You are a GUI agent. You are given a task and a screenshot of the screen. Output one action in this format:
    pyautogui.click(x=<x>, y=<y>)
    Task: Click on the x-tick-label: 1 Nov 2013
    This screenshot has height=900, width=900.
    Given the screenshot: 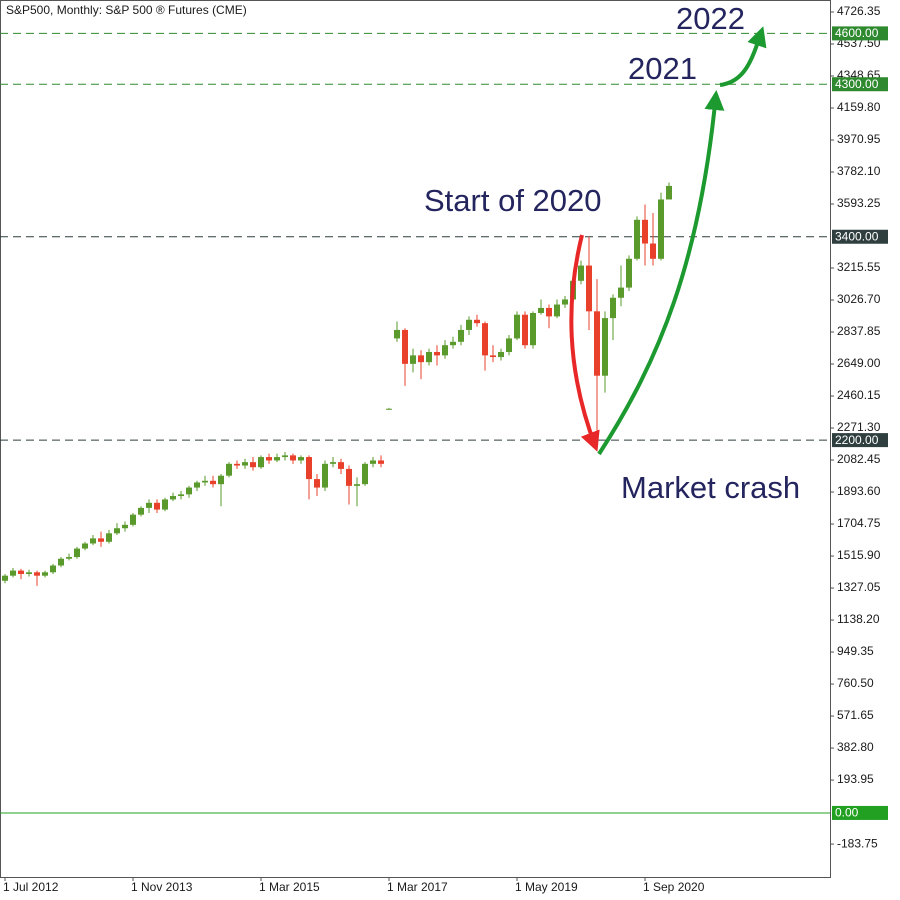 What is the action you would take?
    pyautogui.click(x=162, y=887)
    